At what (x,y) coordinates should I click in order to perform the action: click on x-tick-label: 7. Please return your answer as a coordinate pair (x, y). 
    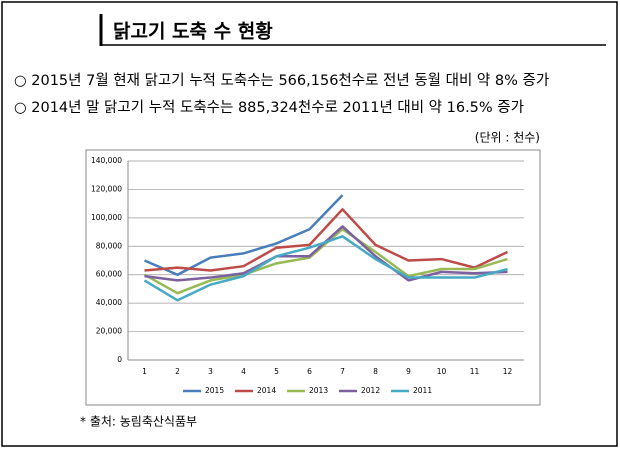
    Looking at the image, I should click on (342, 371).